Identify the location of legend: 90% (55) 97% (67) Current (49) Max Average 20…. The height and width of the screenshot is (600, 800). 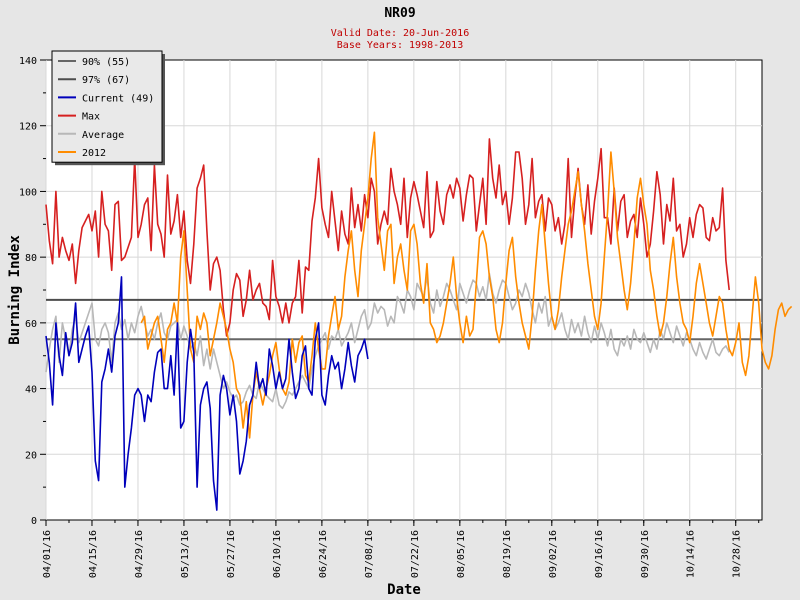
(108, 108).